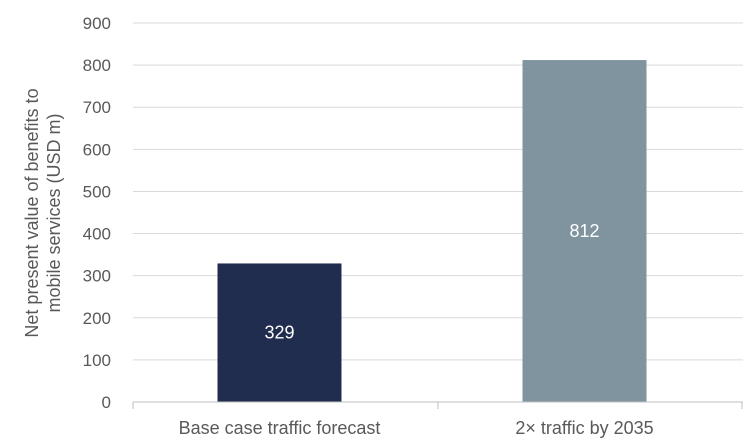 This screenshot has width=743, height=441. I want to click on y-axis-title-line-2: mobile services (USD m), so click(54, 212).